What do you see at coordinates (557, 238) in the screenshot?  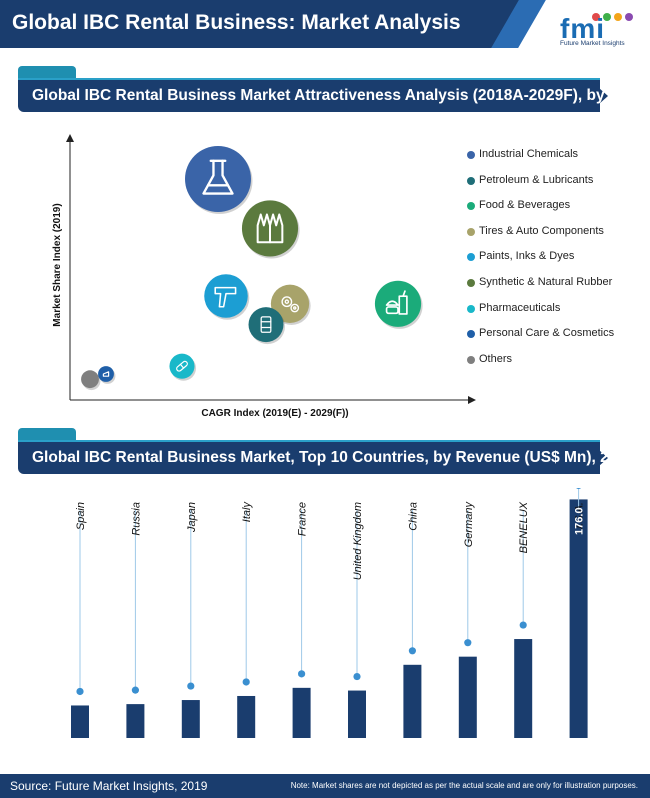 I see `legend-item: Tires & Auto Components` at bounding box center [557, 238].